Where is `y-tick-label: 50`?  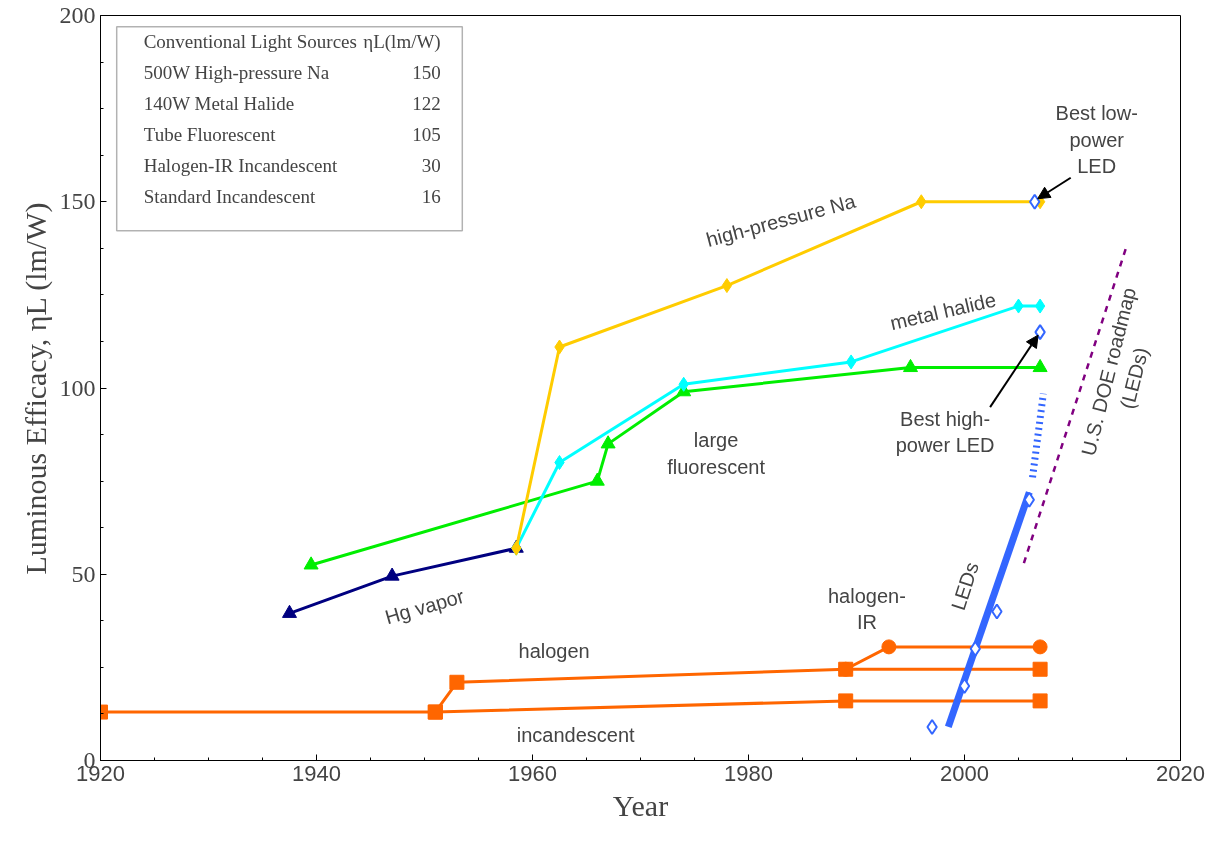 y-tick-label: 50 is located at coordinates (83, 573).